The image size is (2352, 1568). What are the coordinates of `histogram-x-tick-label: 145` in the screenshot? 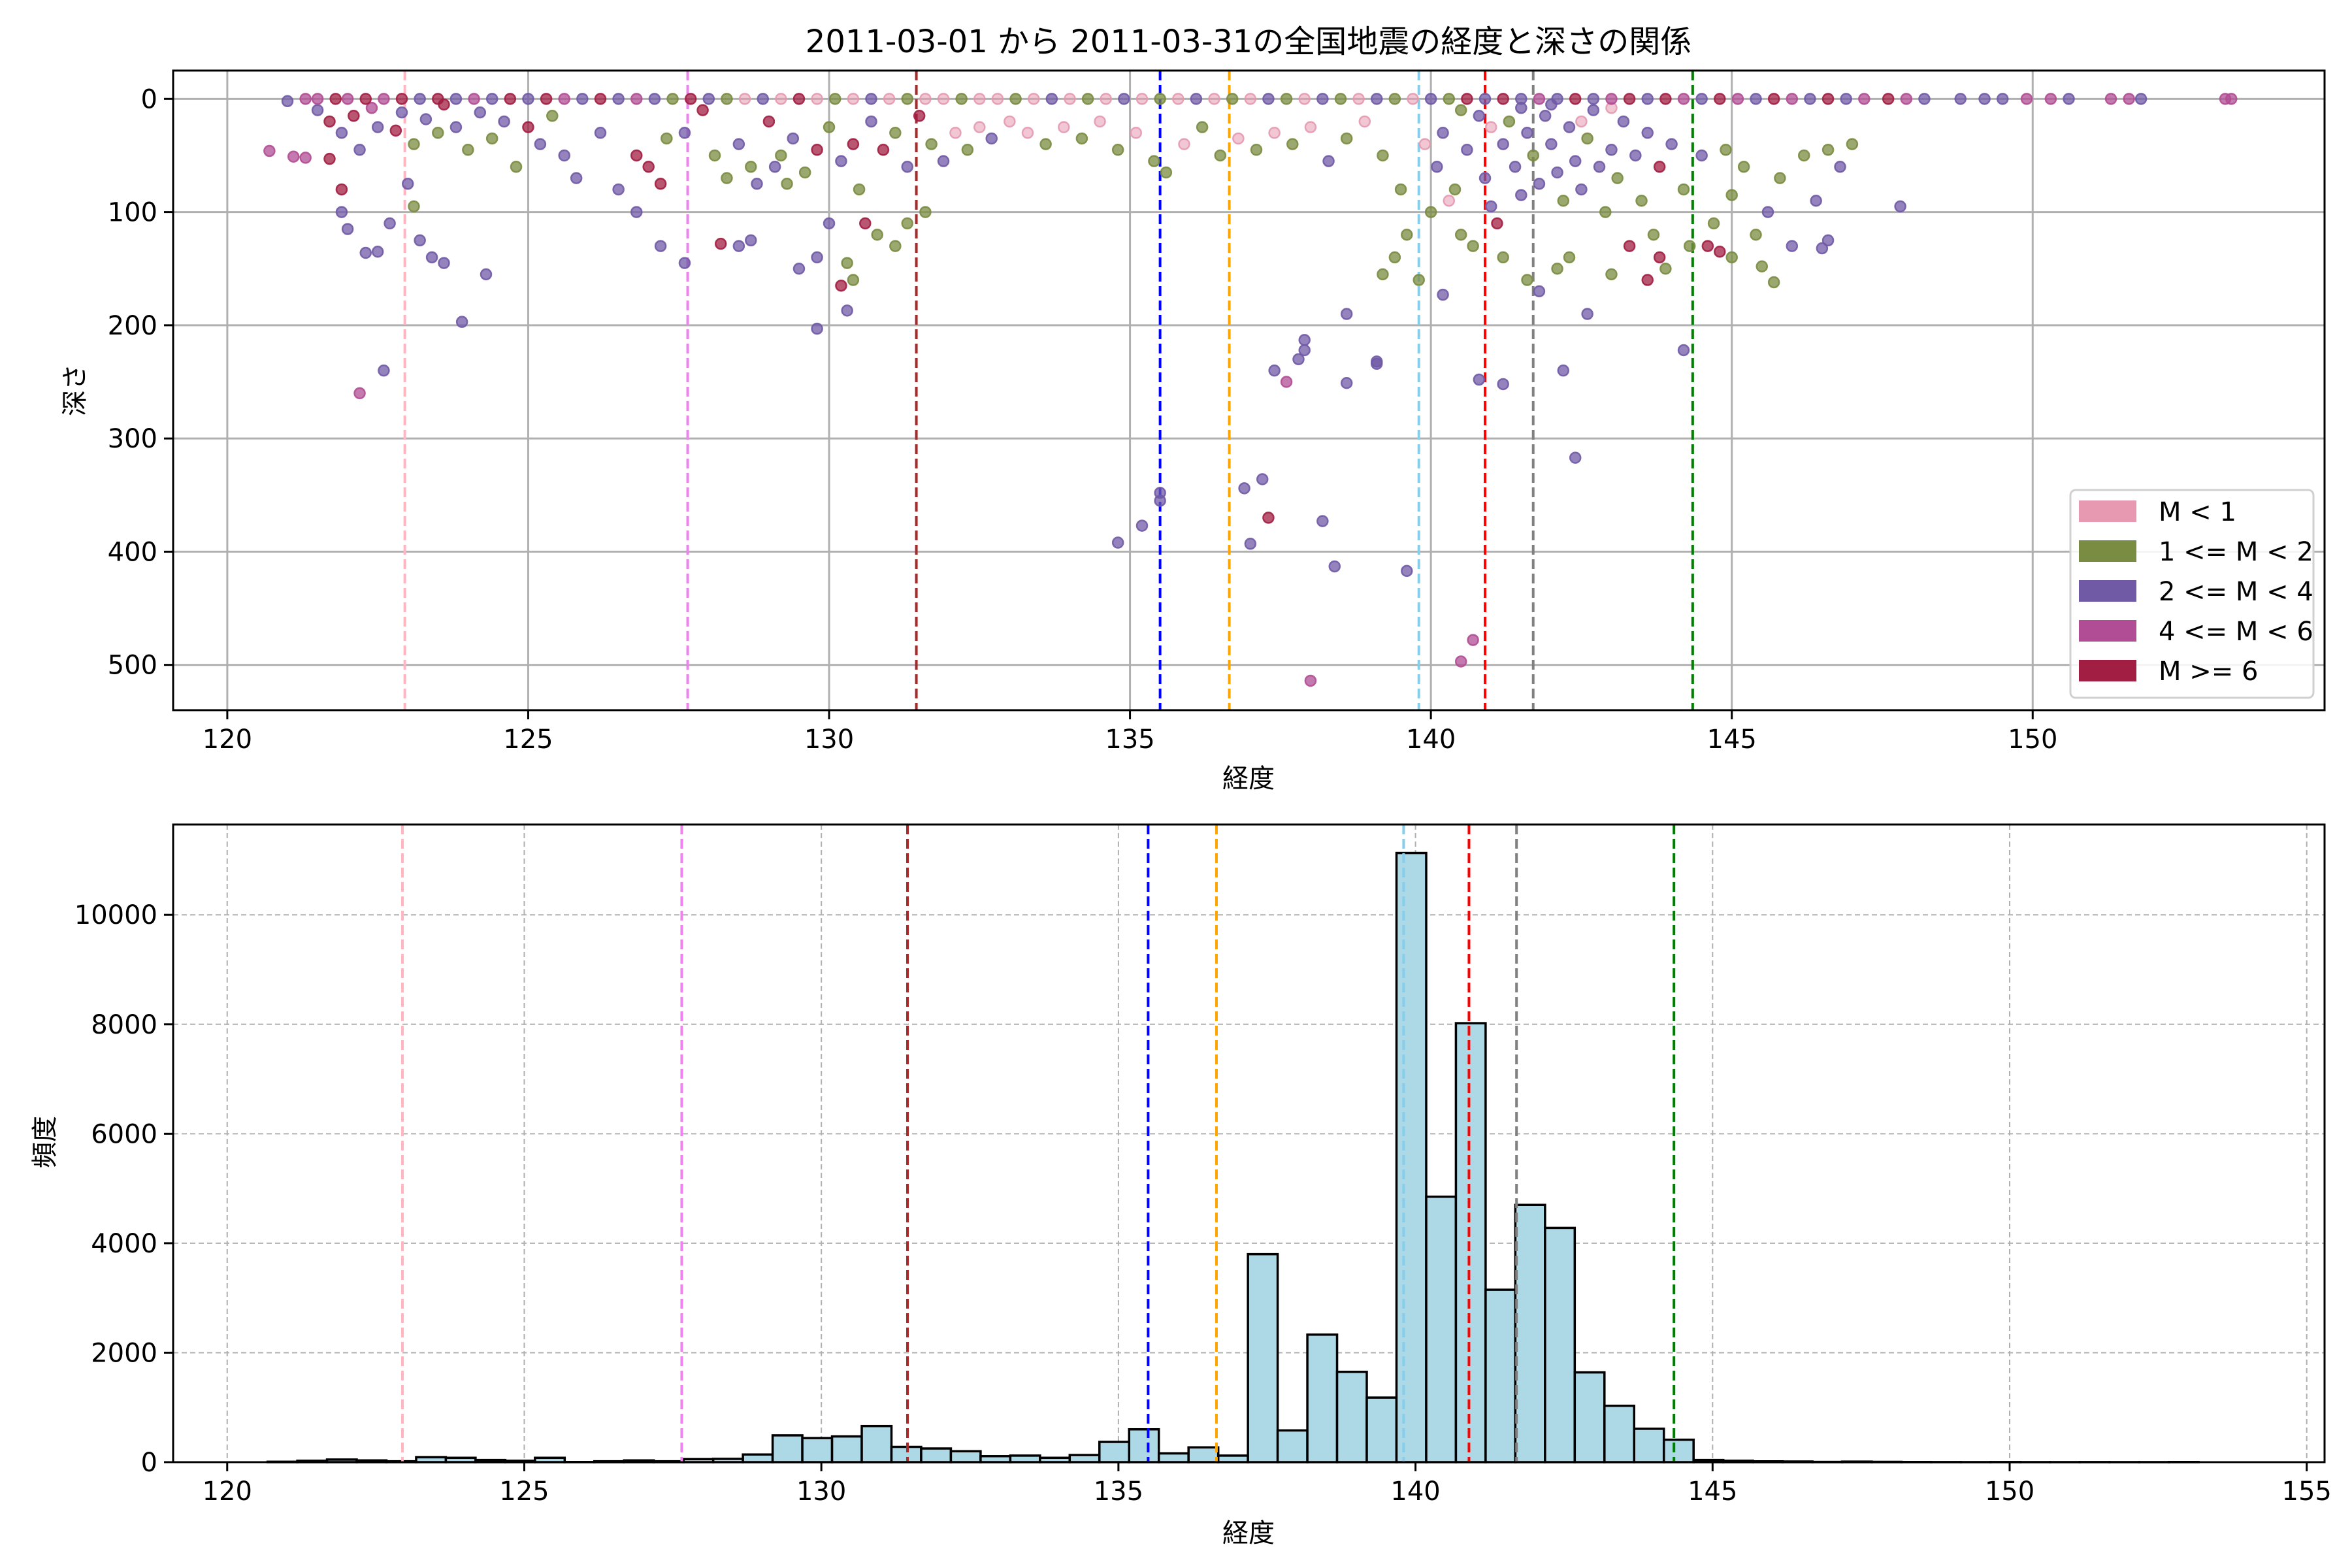 It's located at (1712, 1492).